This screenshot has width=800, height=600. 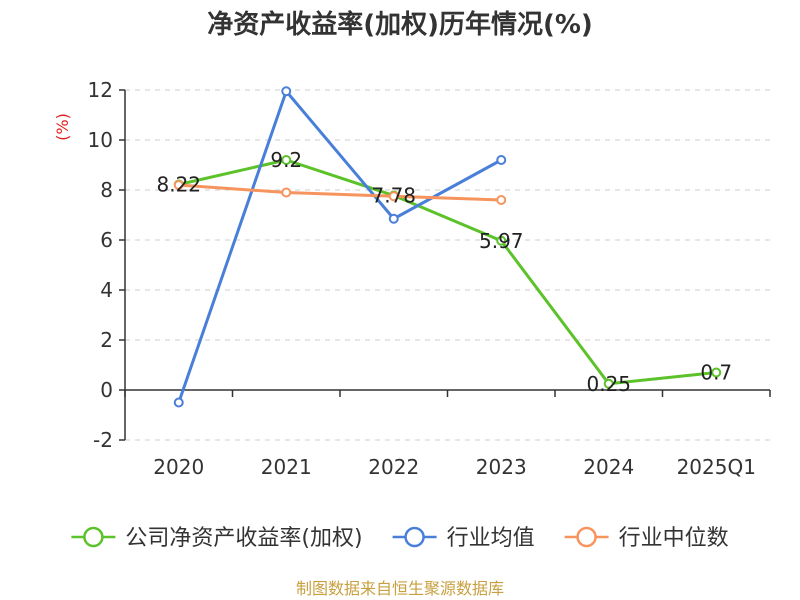 What do you see at coordinates (178, 467) in the screenshot?
I see `x-tick-label: 2020` at bounding box center [178, 467].